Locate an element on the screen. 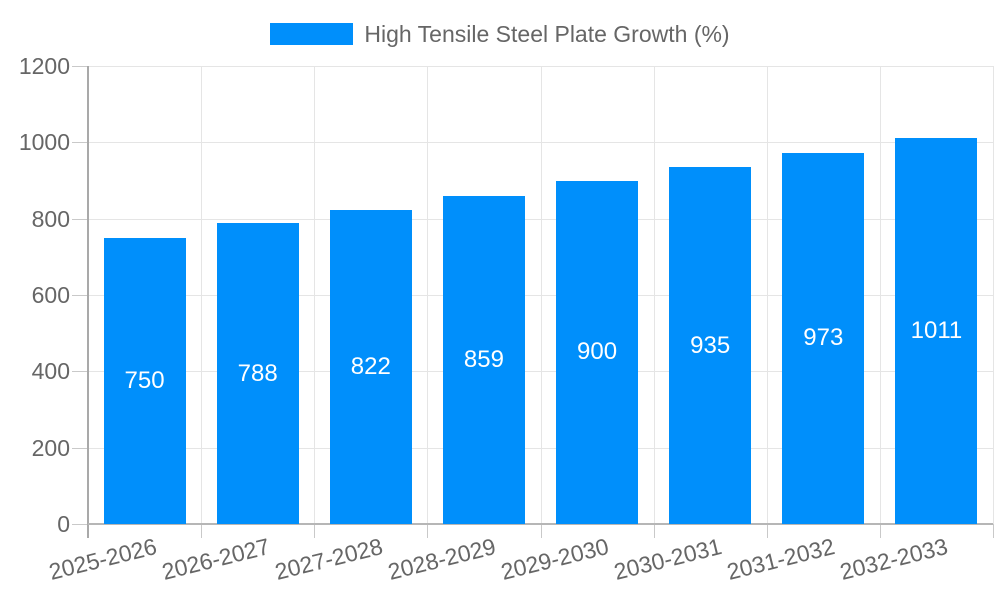  y-axis-tick-label: 0 is located at coordinates (63, 524).